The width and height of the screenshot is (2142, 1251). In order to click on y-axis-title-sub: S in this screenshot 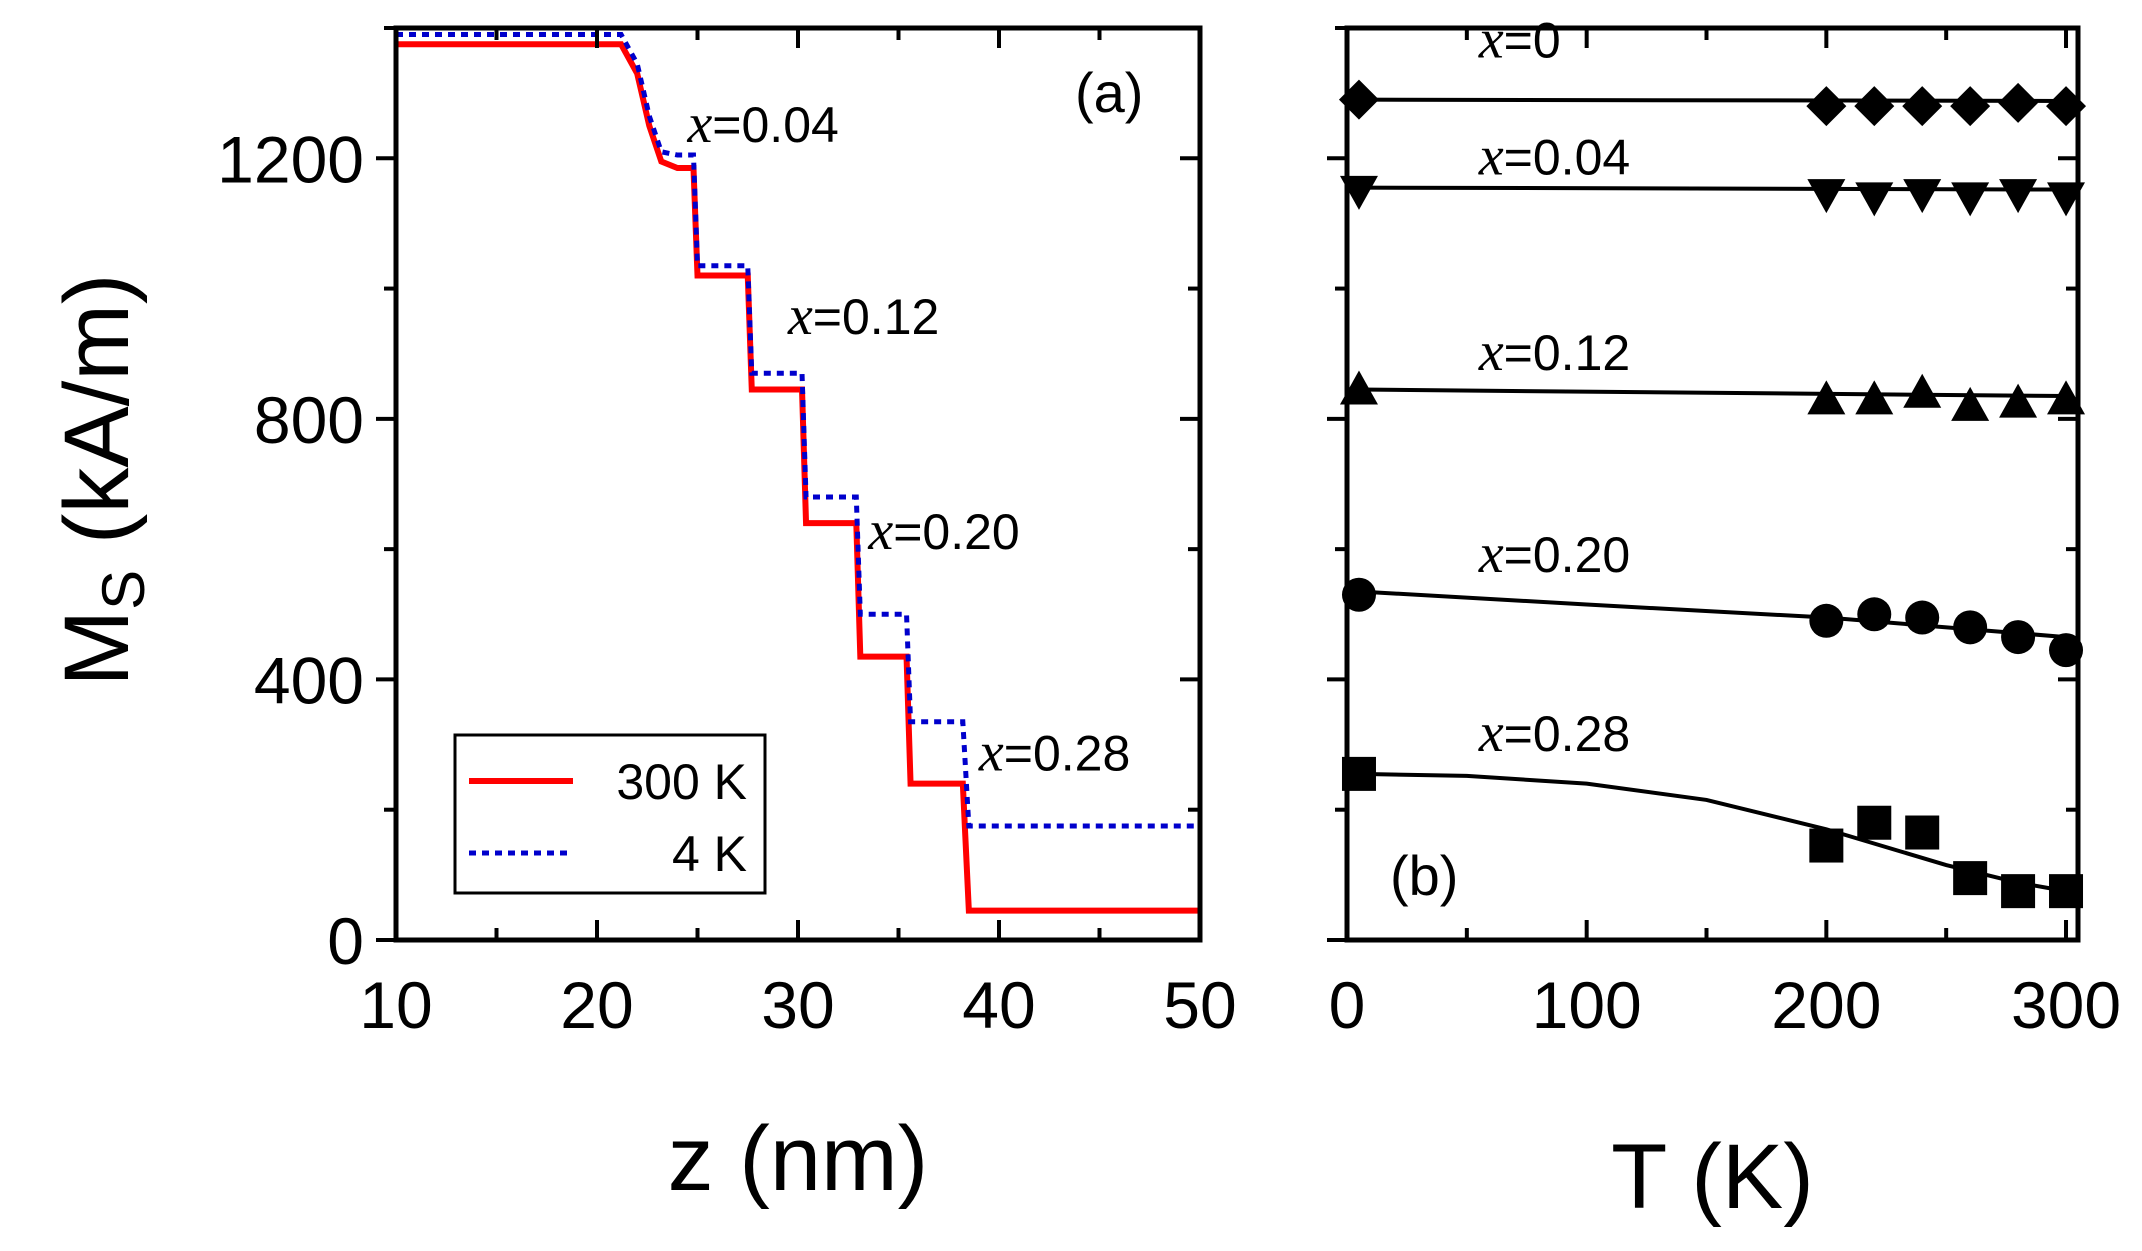, I will do `click(123, 590)`.